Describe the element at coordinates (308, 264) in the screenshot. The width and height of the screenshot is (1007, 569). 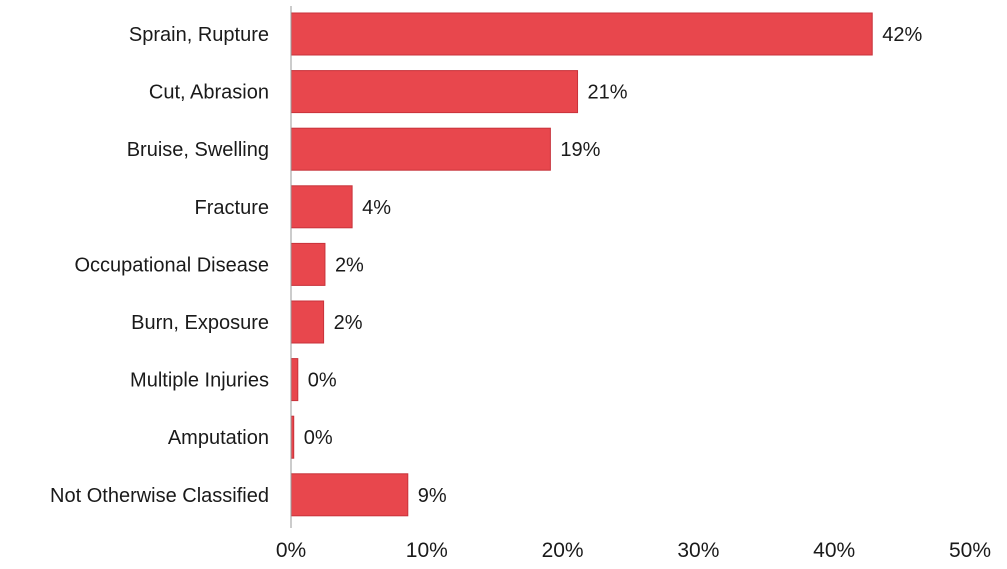
I see `bar-occupational-disease` at that location.